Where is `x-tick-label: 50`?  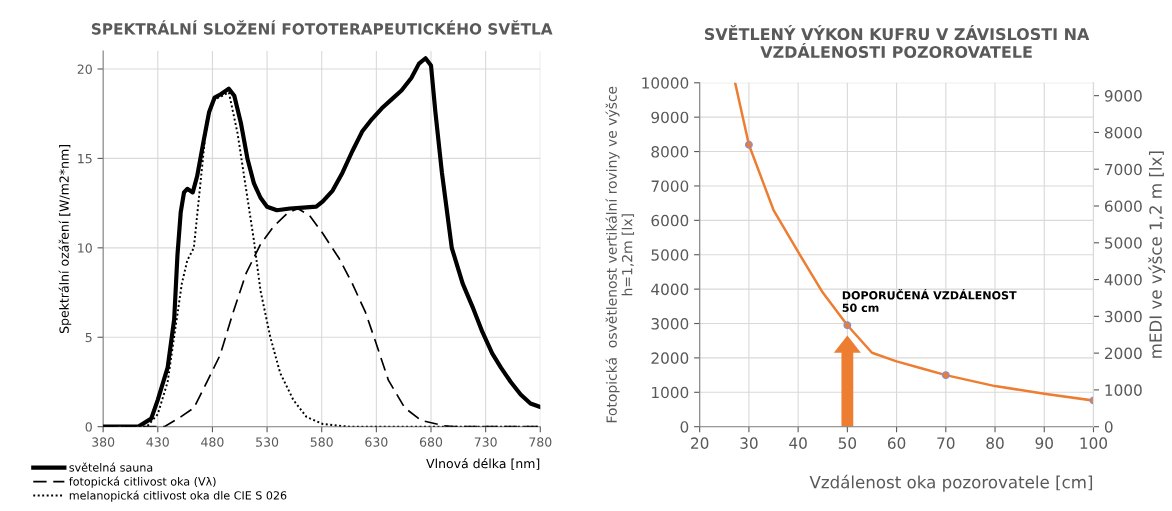 x-tick-label: 50 is located at coordinates (847, 443).